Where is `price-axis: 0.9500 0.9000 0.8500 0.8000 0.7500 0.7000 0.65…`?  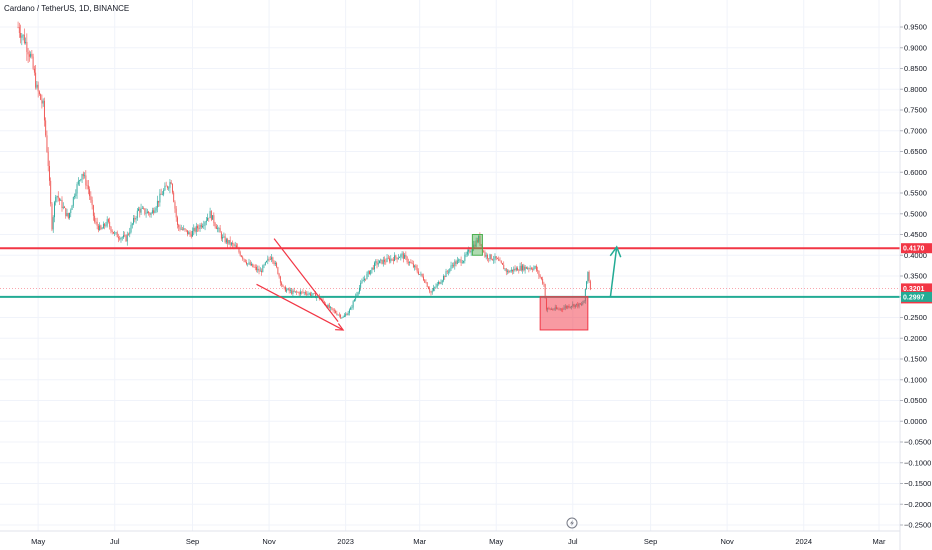 price-axis: 0.9500 0.9000 0.8500 0.8000 0.7500 0.7000 0.65… is located at coordinates (915, 276).